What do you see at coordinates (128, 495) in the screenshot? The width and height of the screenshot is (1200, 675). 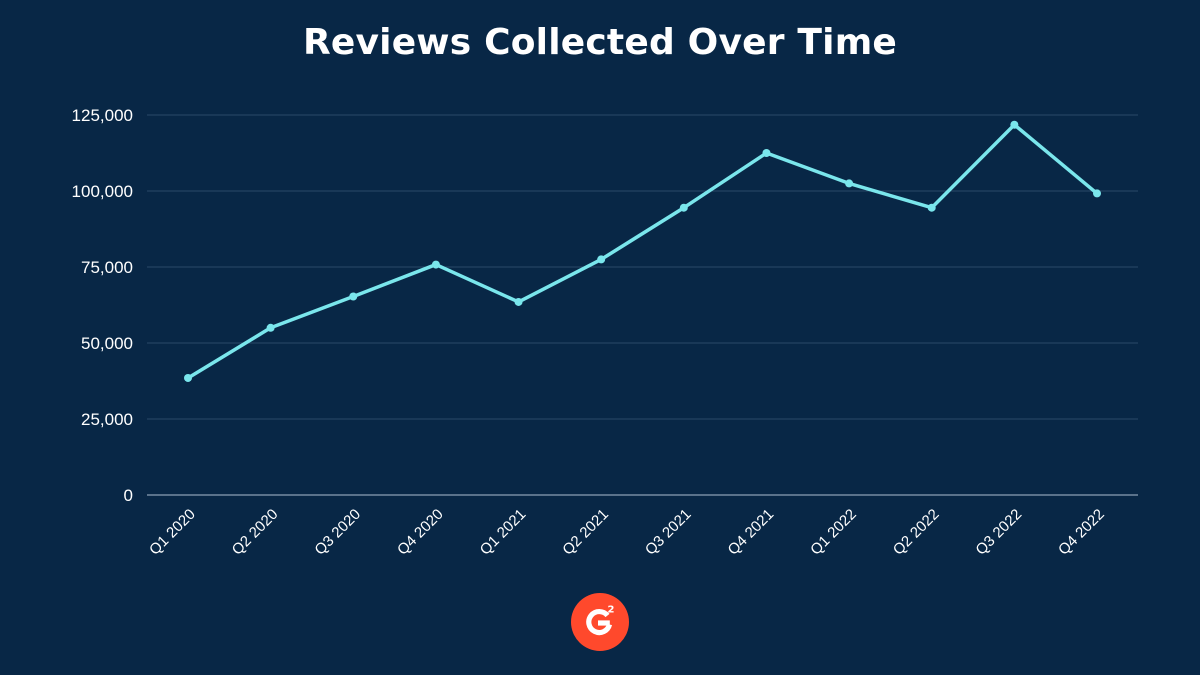 I see `y-tick-label: 0` at bounding box center [128, 495].